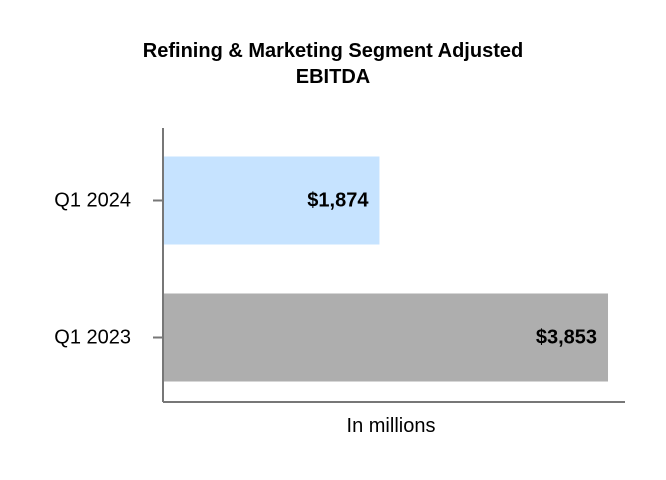 The width and height of the screenshot is (666, 480). Describe the element at coordinates (391, 426) in the screenshot. I see `x-axis-title: In millions` at that location.